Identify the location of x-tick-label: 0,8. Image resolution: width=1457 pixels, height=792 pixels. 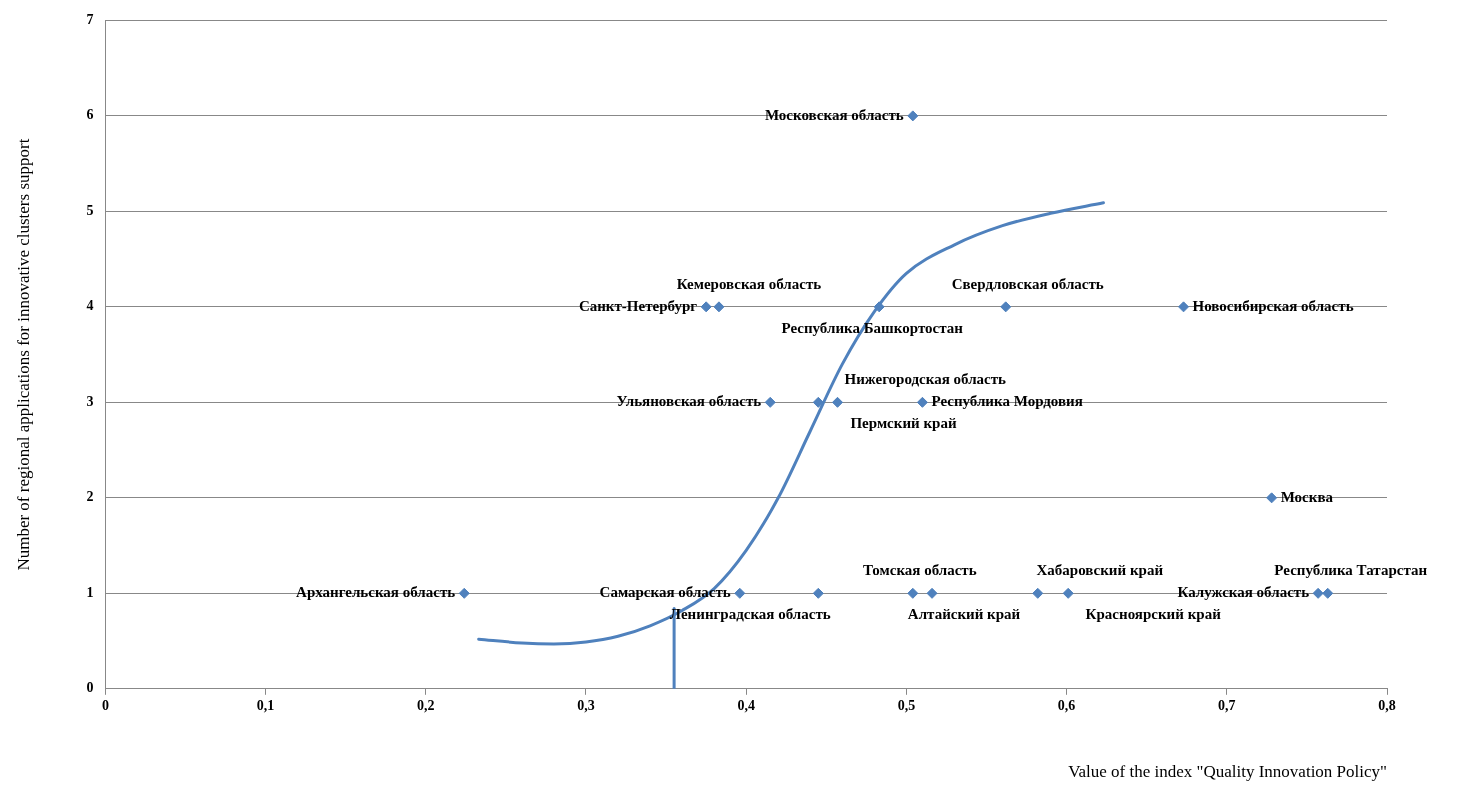
(1387, 705).